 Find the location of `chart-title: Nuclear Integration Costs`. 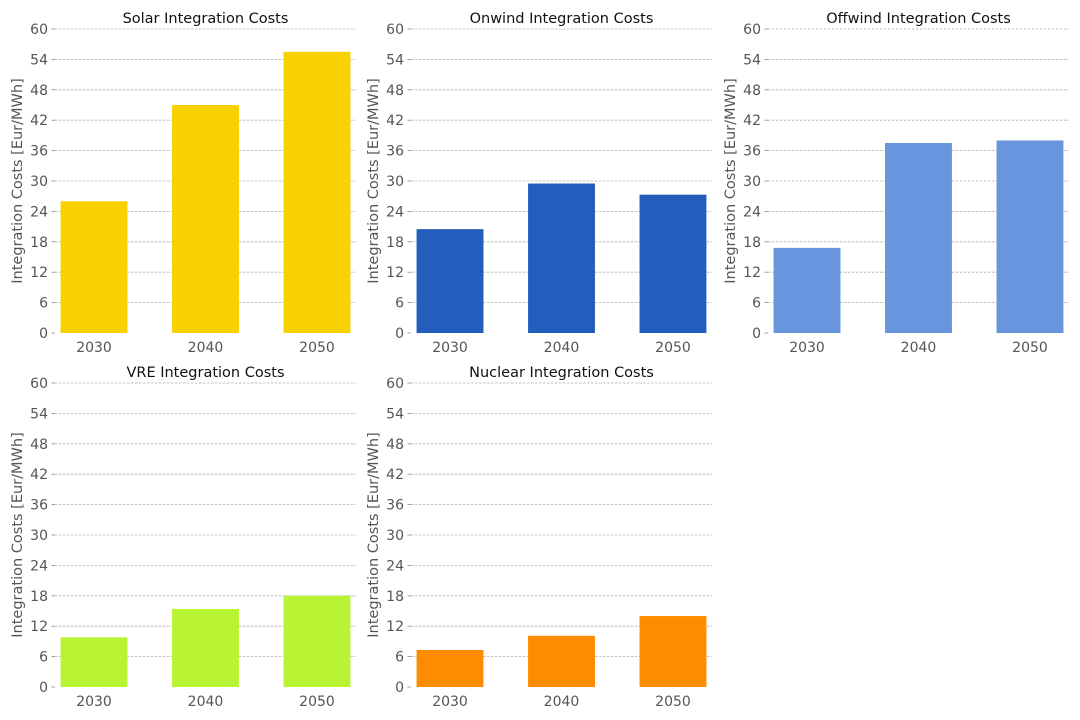

chart-title: Nuclear Integration Costs is located at coordinates (561, 373).